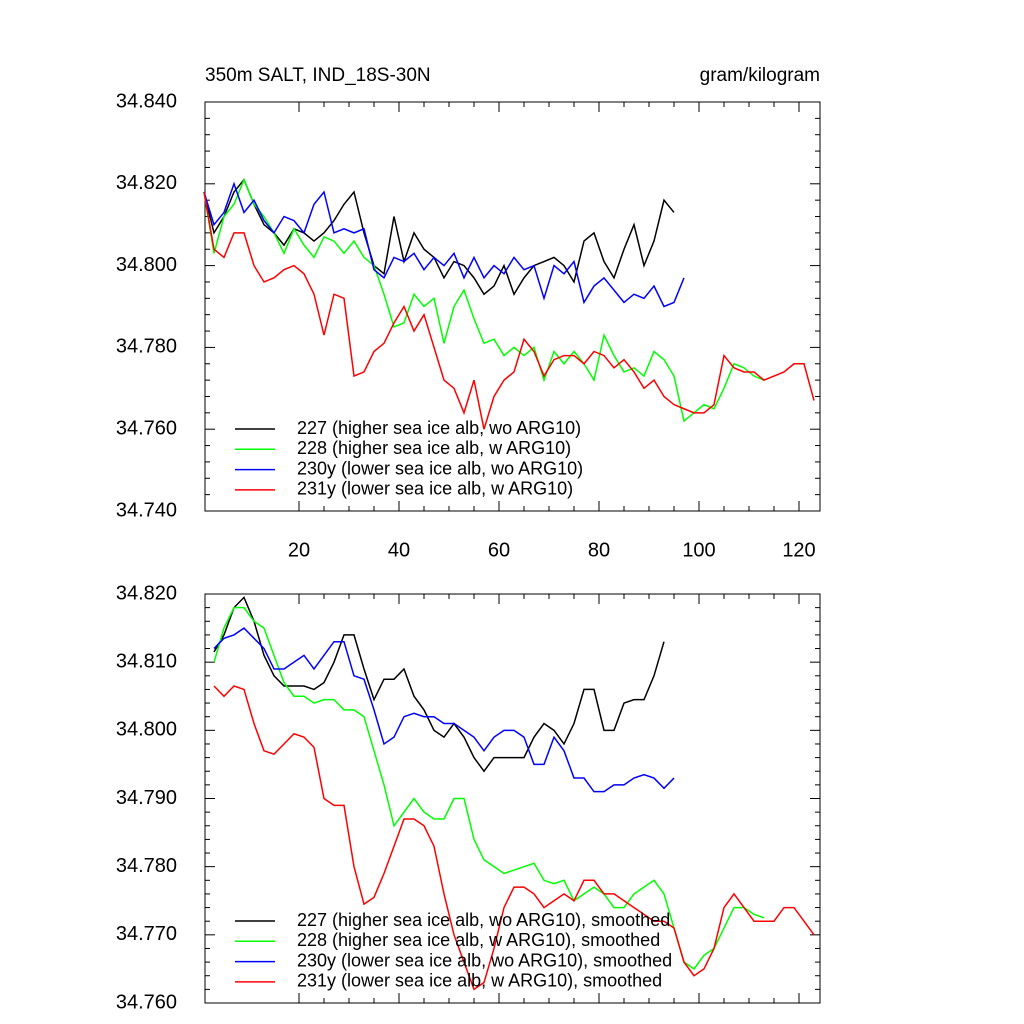  I want to click on y-tick-label: 34.790, so click(146, 798).